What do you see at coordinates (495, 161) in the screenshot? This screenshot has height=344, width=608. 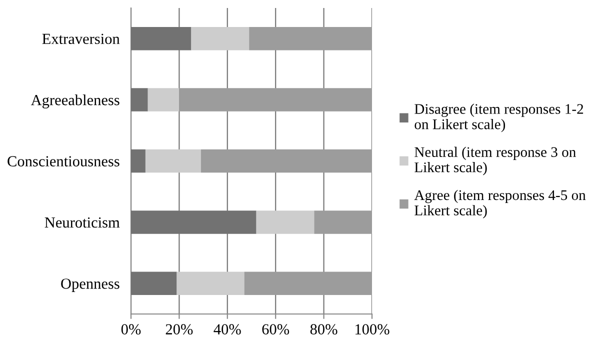 I see `legend-label: Neutral (item response 3 on Likert scale)` at bounding box center [495, 161].